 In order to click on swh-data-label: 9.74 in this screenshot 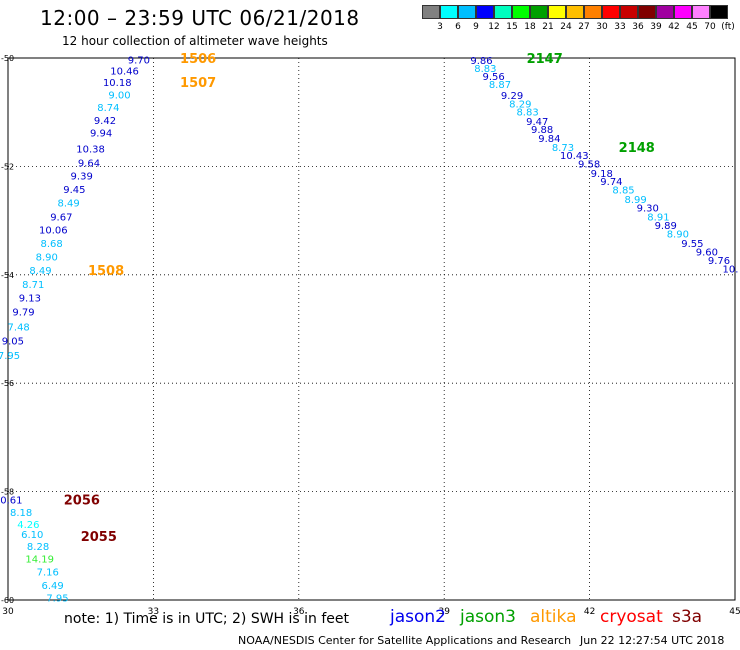, I will do `click(611, 182)`.